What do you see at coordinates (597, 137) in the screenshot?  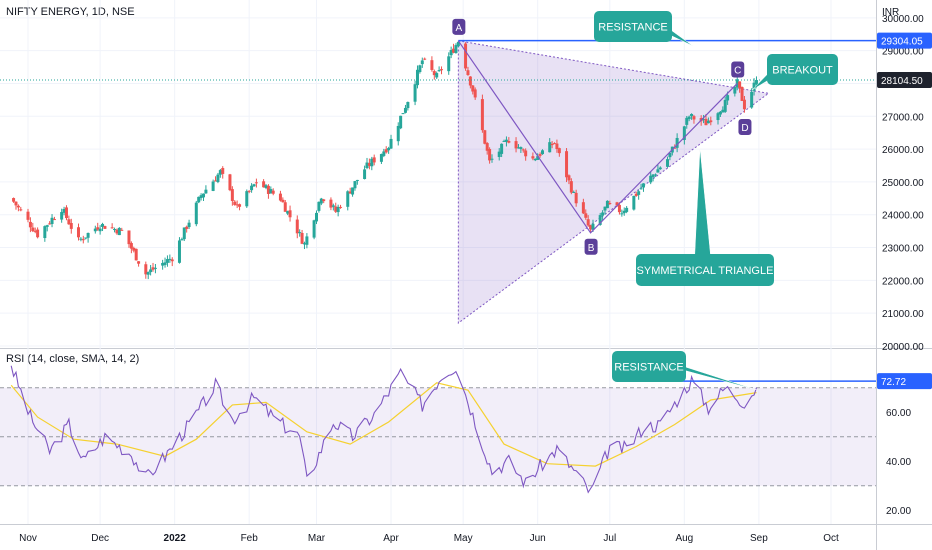 I see `pattern-line` at bounding box center [597, 137].